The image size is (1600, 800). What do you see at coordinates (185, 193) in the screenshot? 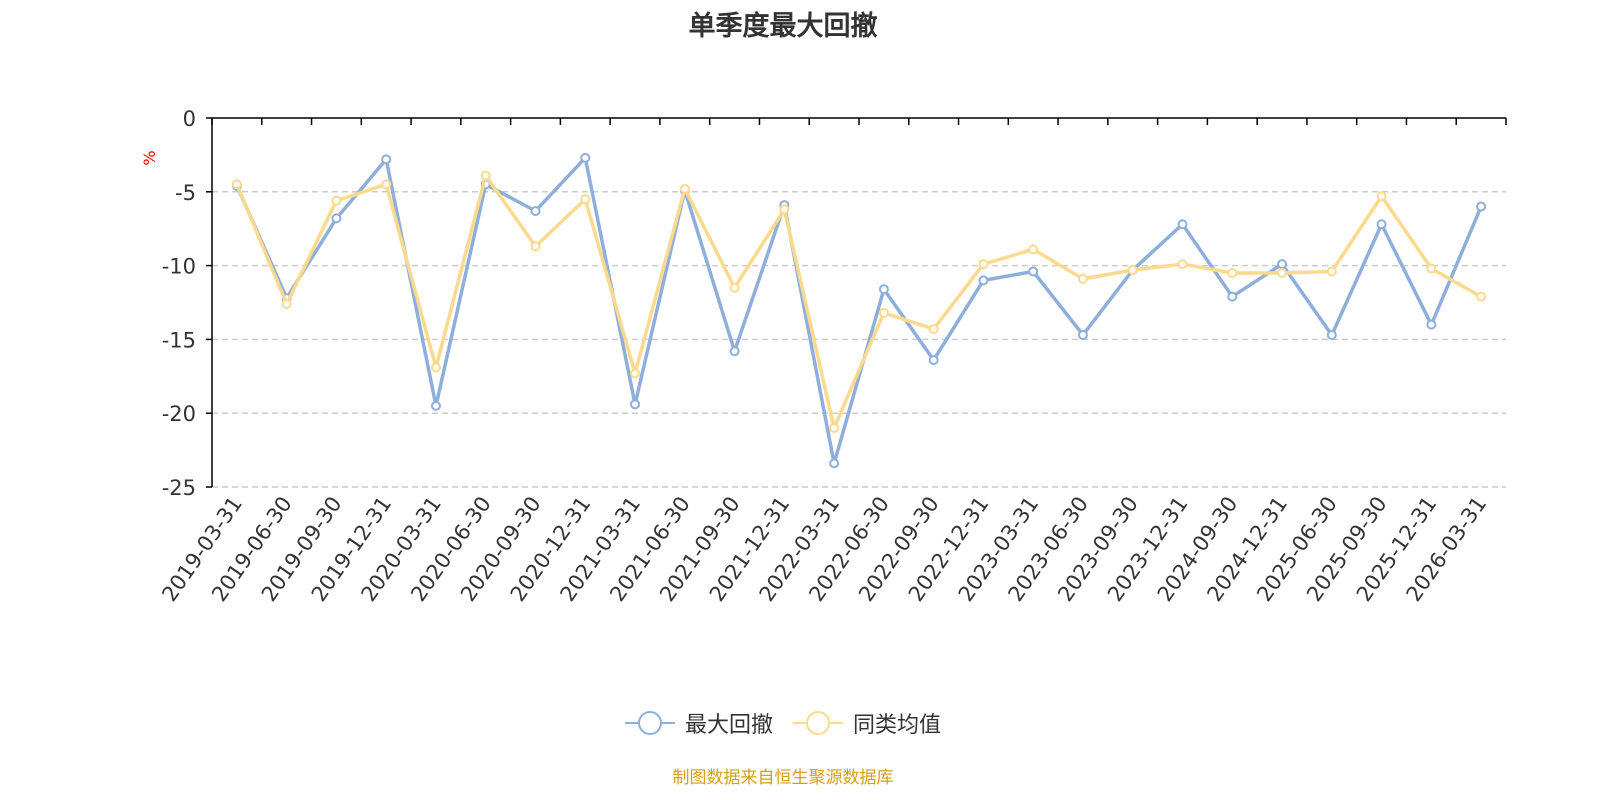
I see `y-tick-label: -5` at bounding box center [185, 193].